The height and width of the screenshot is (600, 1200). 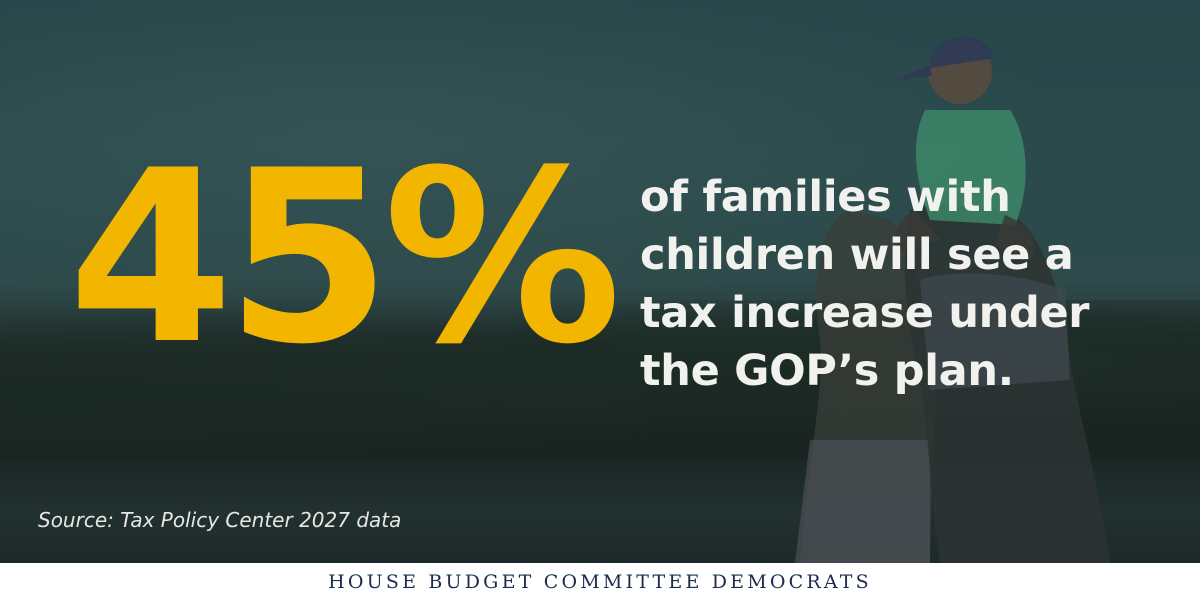 I want to click on child-cap, so click(x=945, y=58).